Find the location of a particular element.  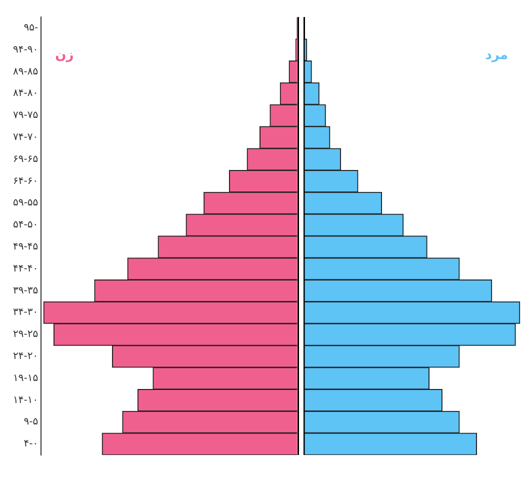

y-tick-label: ۴۴-۴۰ is located at coordinates (25, 268).